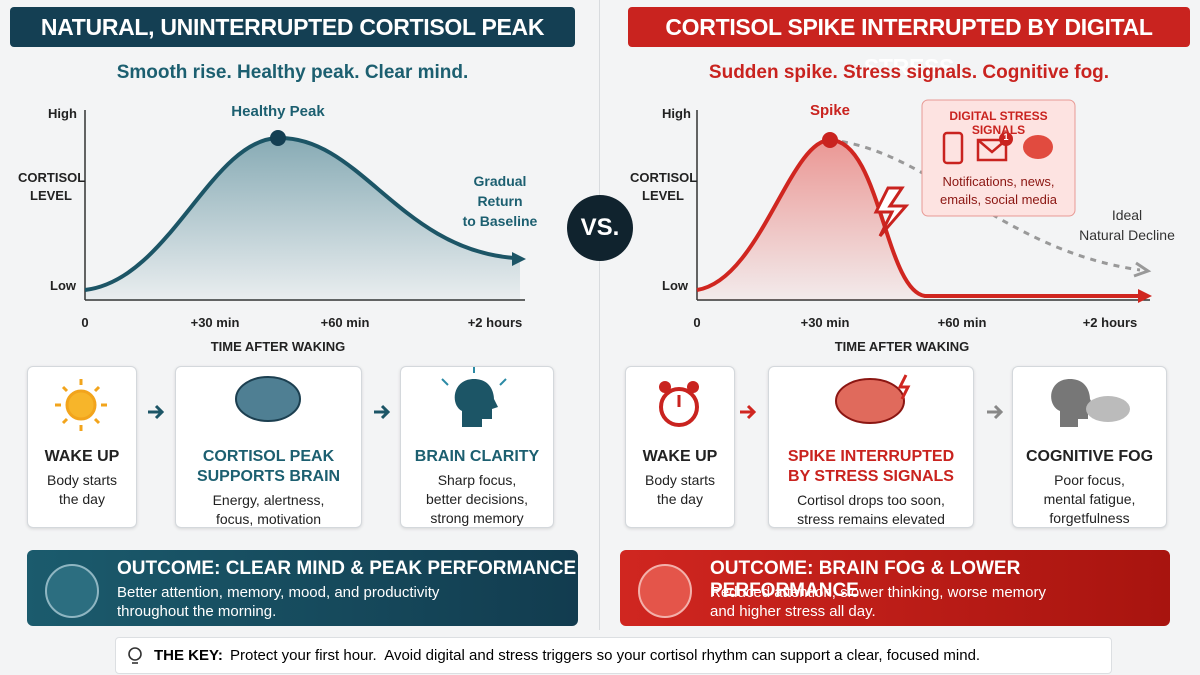 The width and height of the screenshot is (1200, 675). Describe the element at coordinates (268, 476) in the screenshot. I see `line: SUPPORTS BRAIN` at that location.